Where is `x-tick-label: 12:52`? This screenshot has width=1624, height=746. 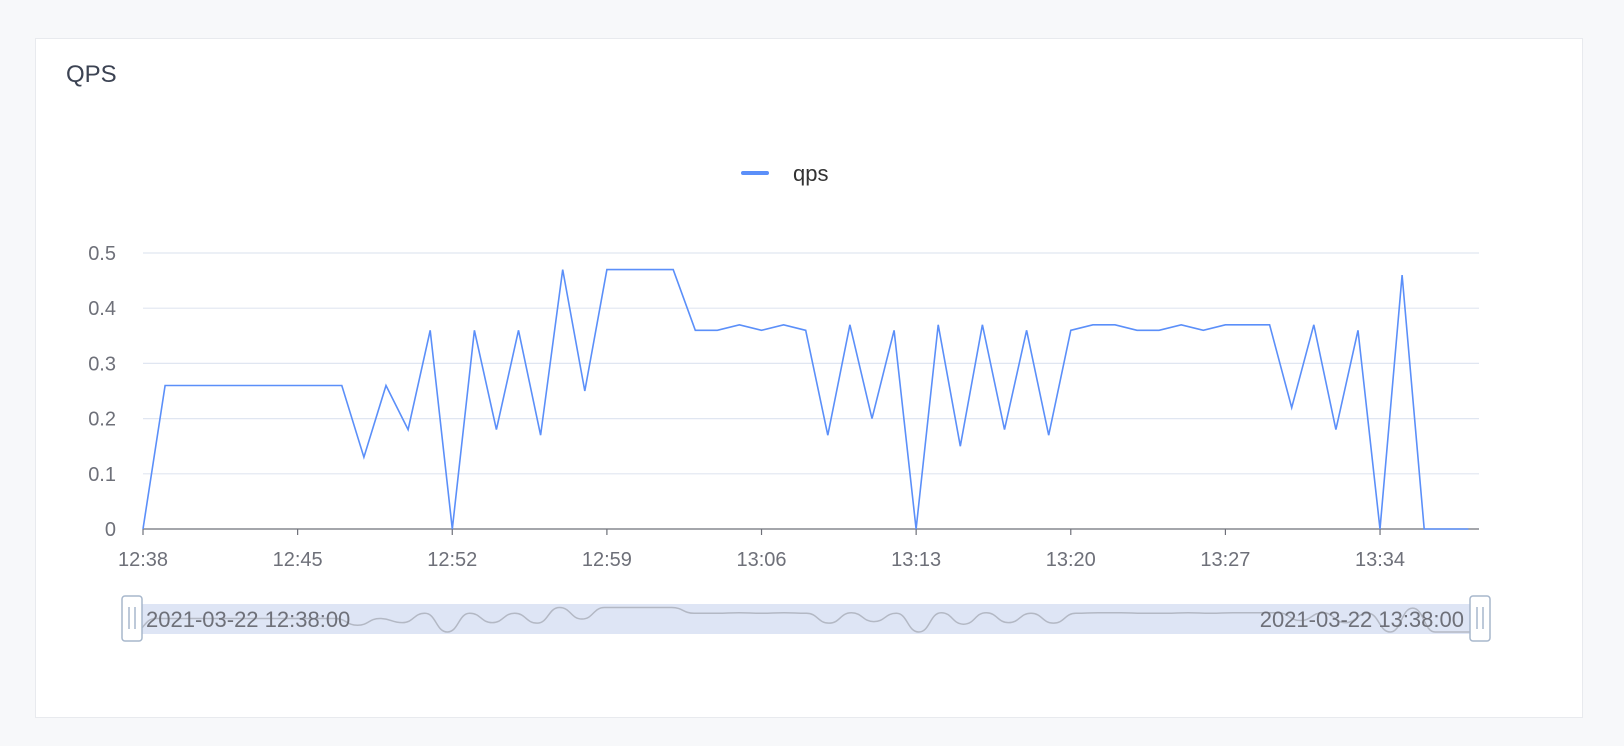 x-tick-label: 12:52 is located at coordinates (452, 560).